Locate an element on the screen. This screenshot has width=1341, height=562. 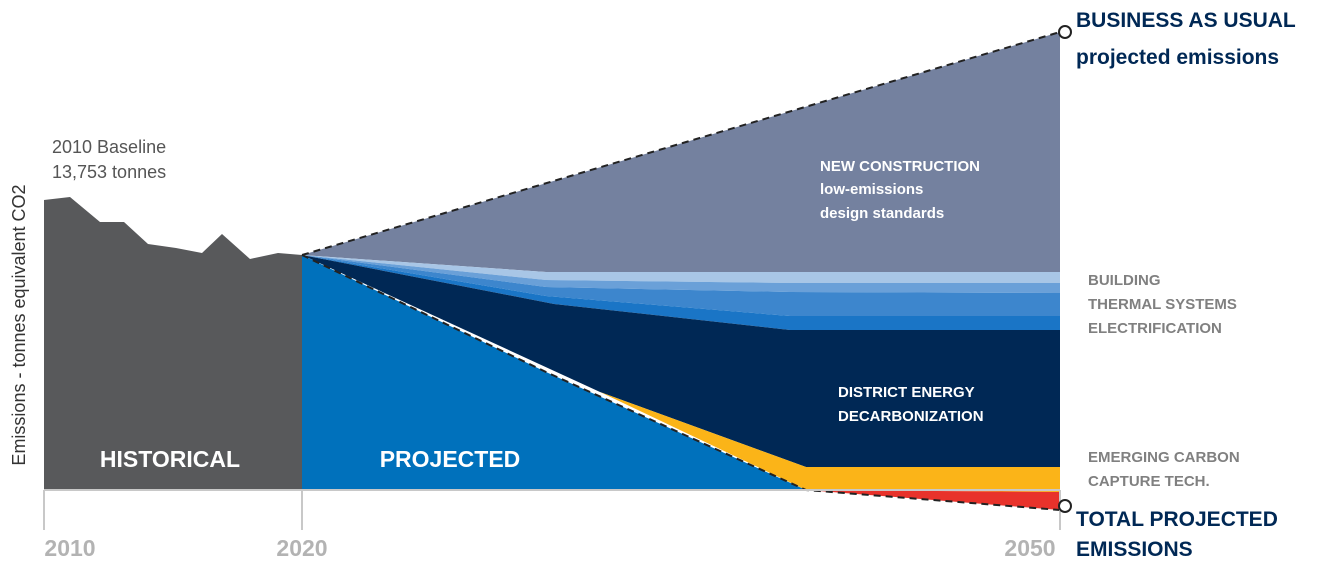
total-projected-label-2: EMISSIONS is located at coordinates (1134, 549).